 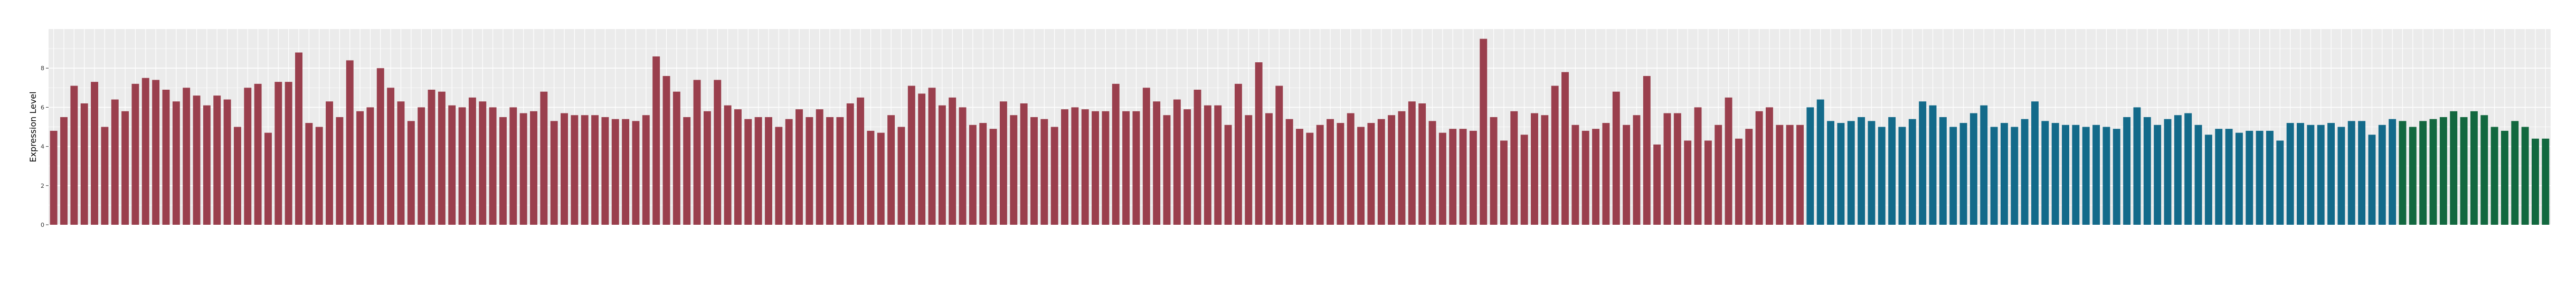 I want to click on y-tick-label: 8, so click(x=42, y=68).